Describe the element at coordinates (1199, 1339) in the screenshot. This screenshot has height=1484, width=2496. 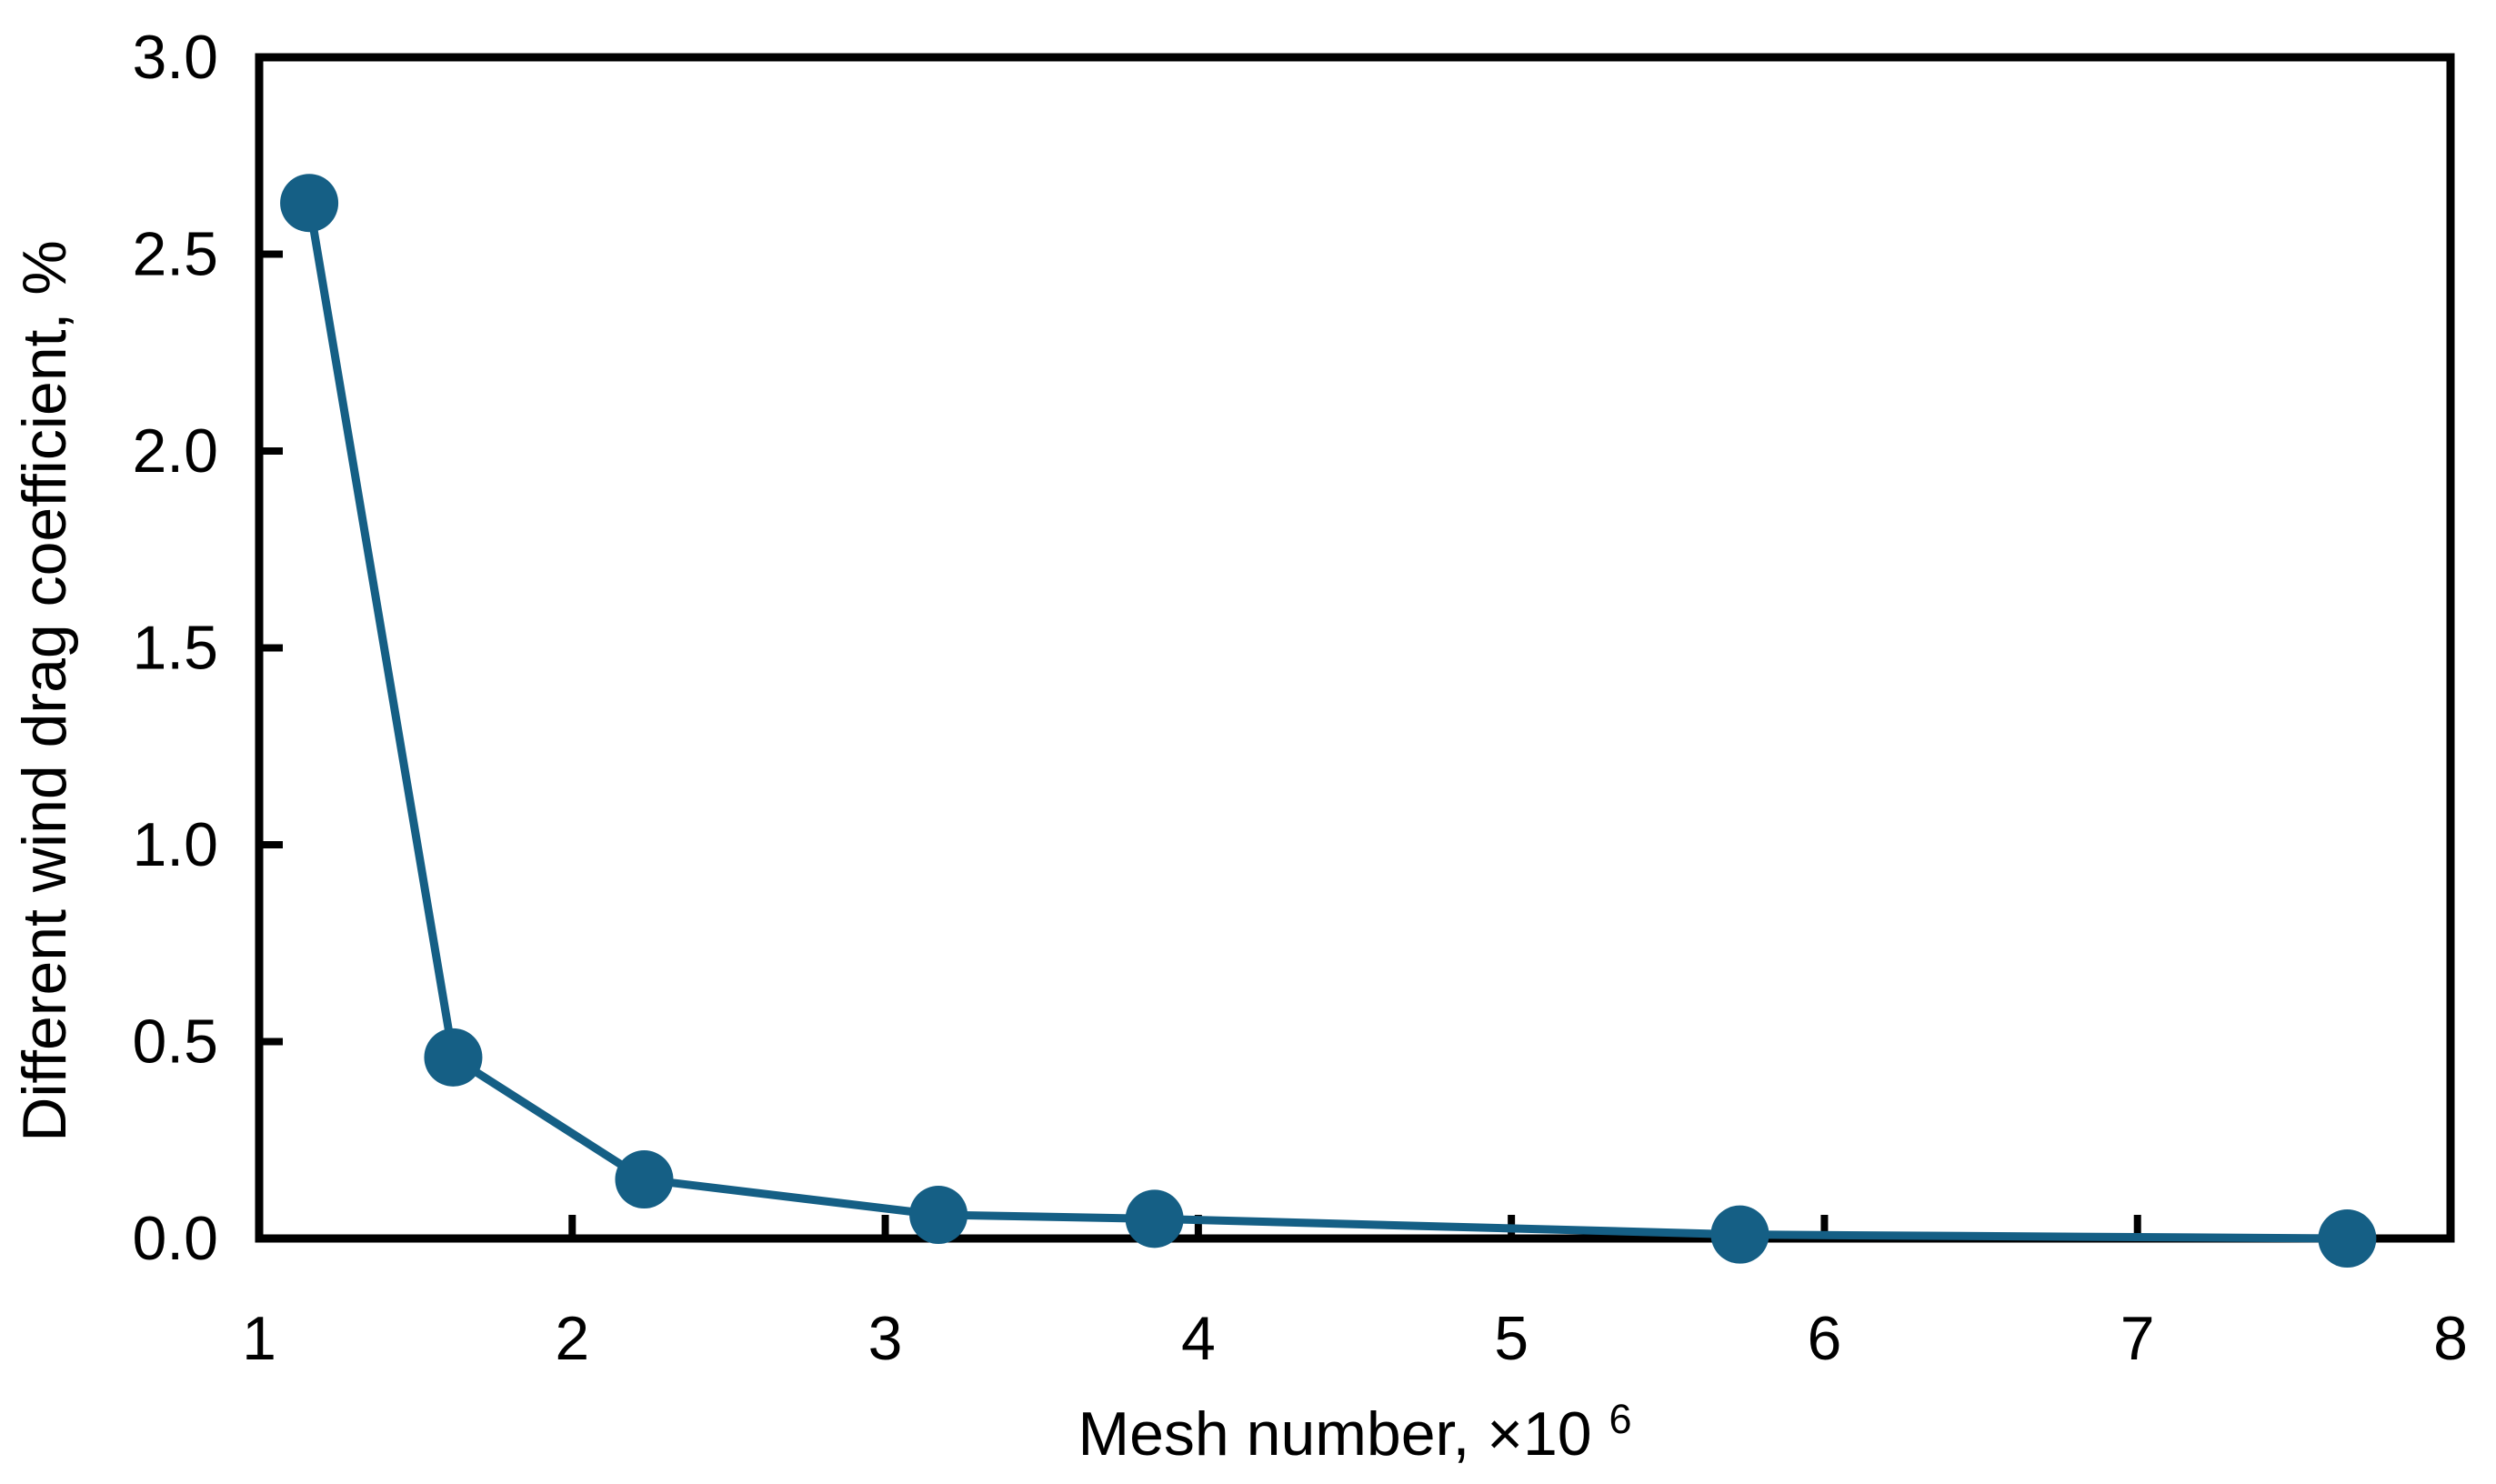
I see `x-axis-tick-label: 4` at that location.